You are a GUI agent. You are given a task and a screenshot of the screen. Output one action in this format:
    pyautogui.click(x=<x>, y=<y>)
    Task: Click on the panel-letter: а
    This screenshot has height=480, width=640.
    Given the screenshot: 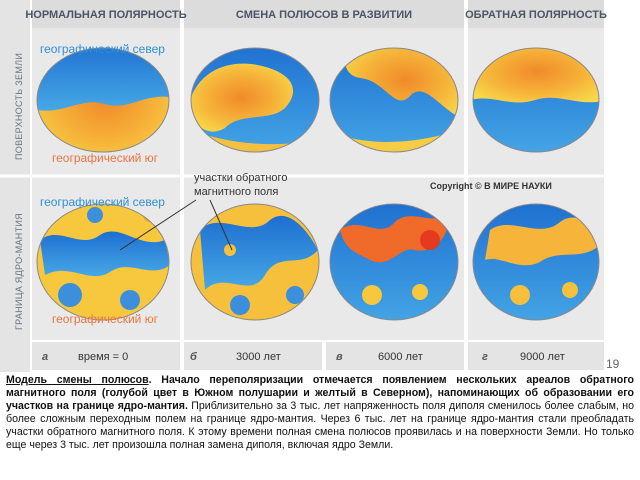 What is the action you would take?
    pyautogui.click(x=45, y=357)
    